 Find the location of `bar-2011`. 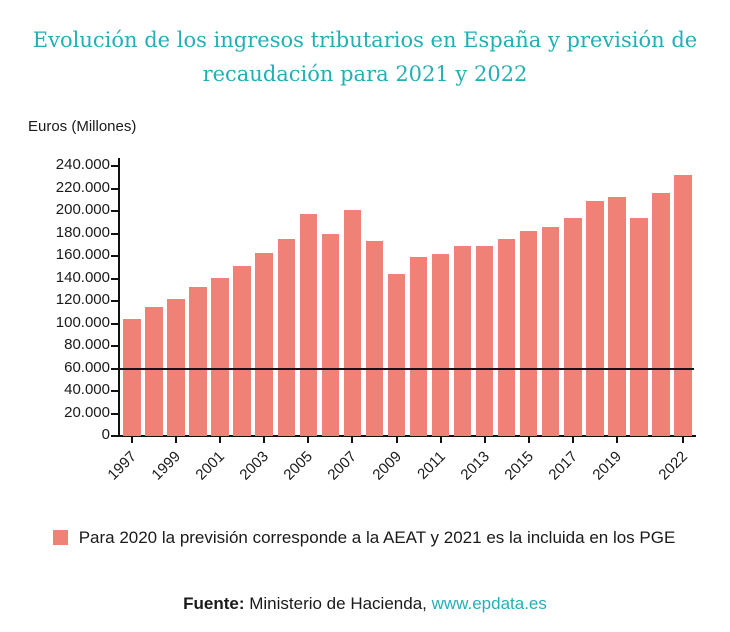

bar-2011 is located at coordinates (440, 345).